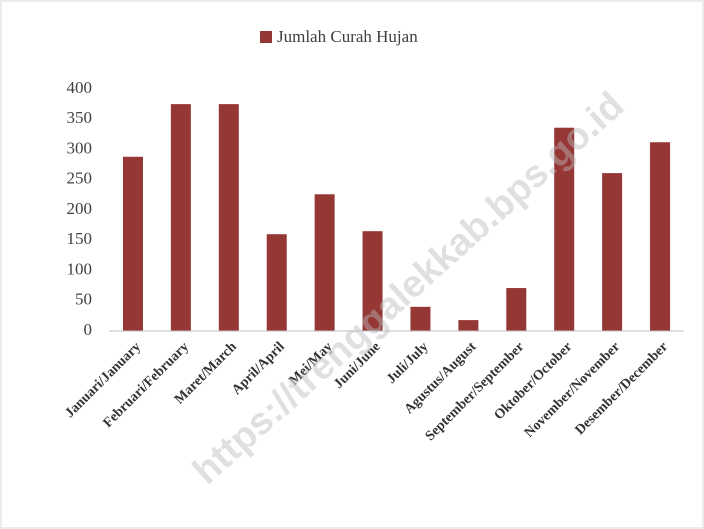 This screenshot has width=704, height=529. Describe the element at coordinates (80, 268) in the screenshot. I see `y-tick-label: 100` at that location.